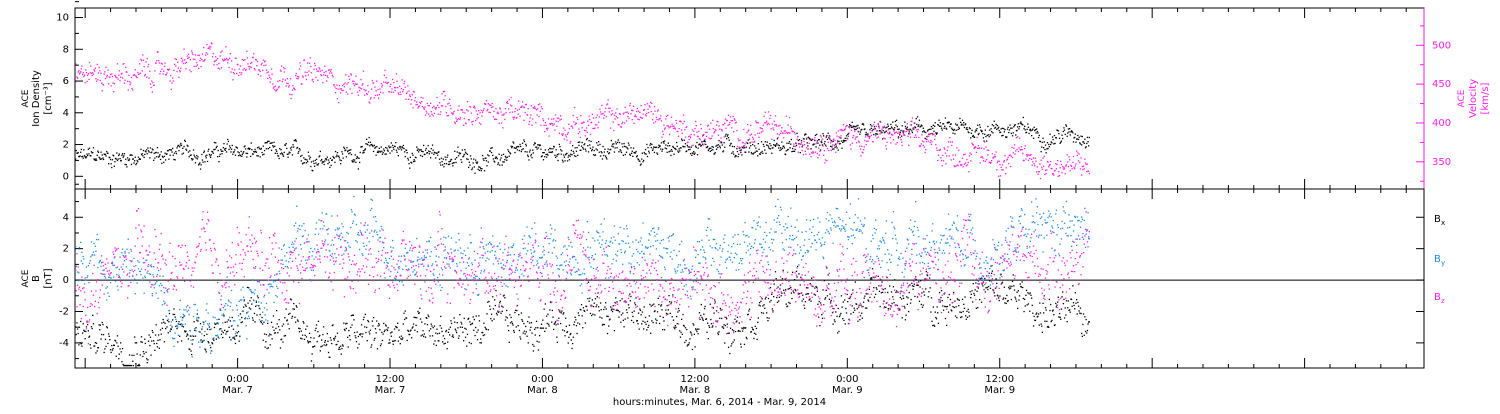 The width and height of the screenshot is (1500, 414). I want to click on bottom-tick-label: 2, so click(66, 249).